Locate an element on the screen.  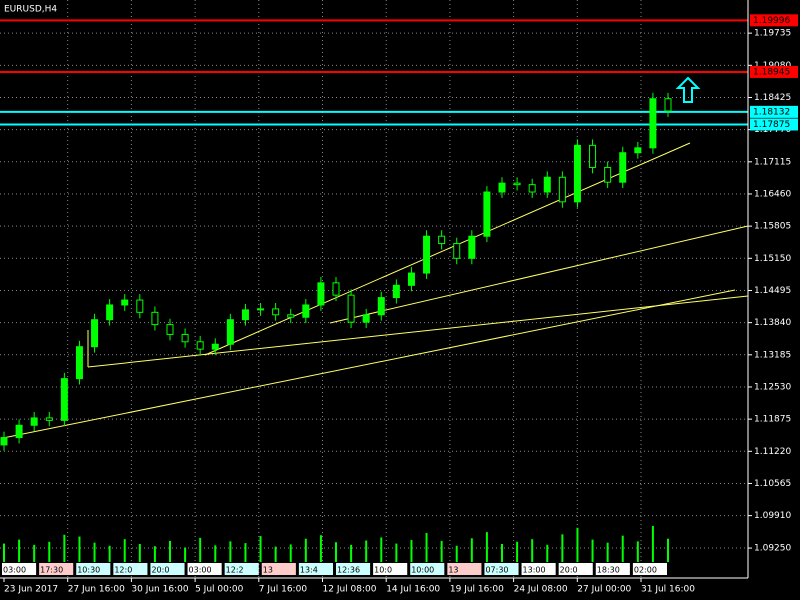
time-tag: 12:36 is located at coordinates (348, 570).